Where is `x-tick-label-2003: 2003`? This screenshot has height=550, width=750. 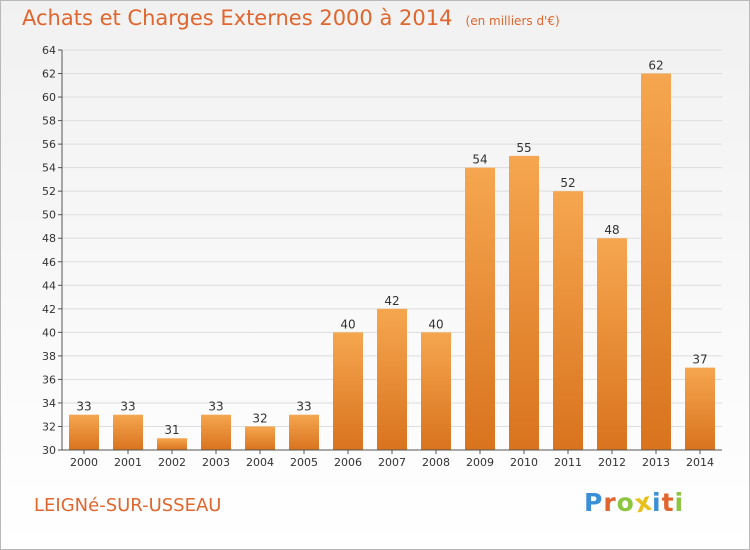 x-tick-label-2003: 2003 is located at coordinates (216, 462).